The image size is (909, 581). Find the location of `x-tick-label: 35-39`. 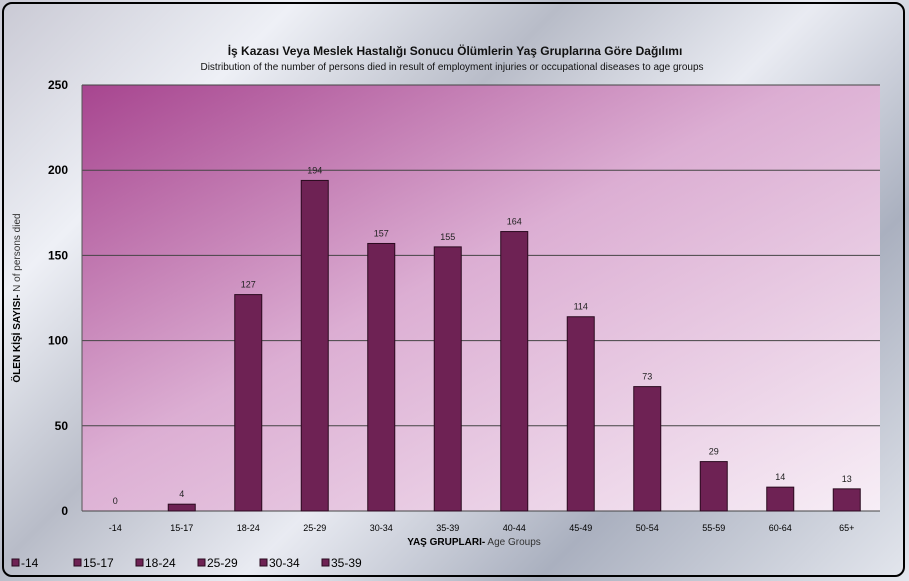

x-tick-label: 35-39 is located at coordinates (447, 528).